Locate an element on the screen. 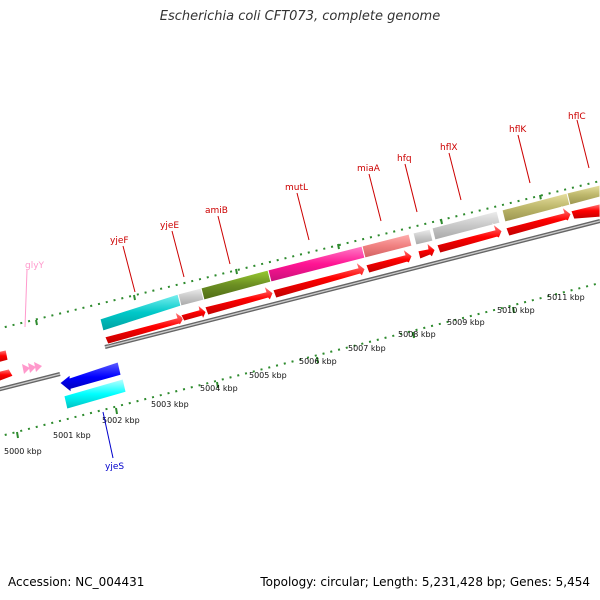 This screenshot has height=600, width=600. gene-block-yjeS is located at coordinates (95, 394).